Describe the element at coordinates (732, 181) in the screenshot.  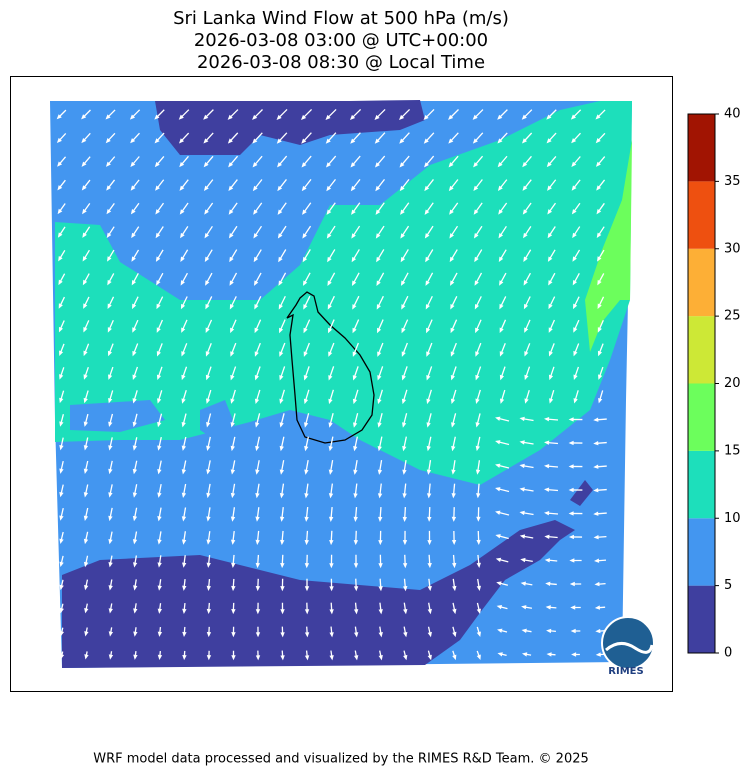
I see `colorbar-tick-label: 35` at that location.